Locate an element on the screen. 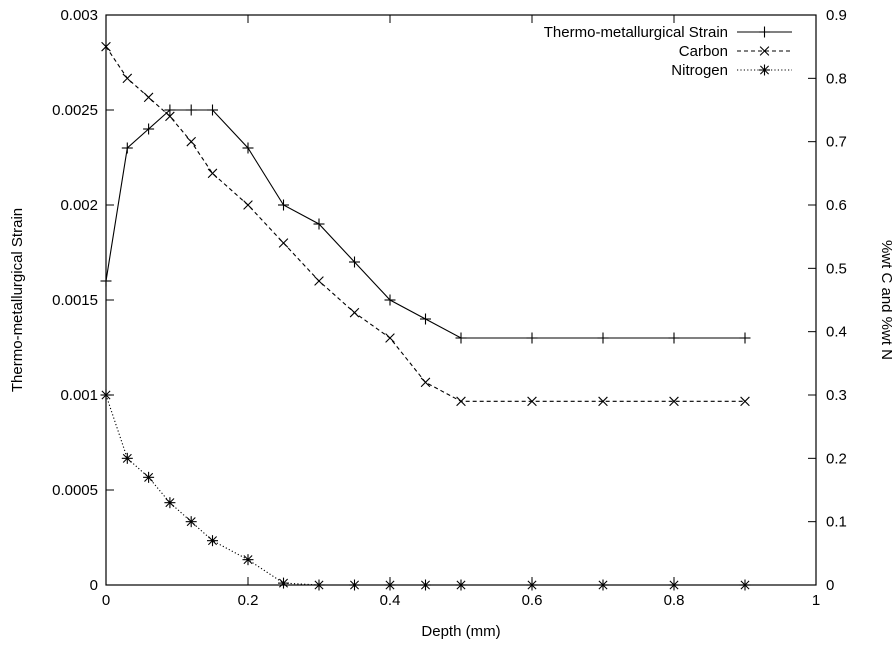  y-right-tick-label: 0.4 is located at coordinates (836, 332).